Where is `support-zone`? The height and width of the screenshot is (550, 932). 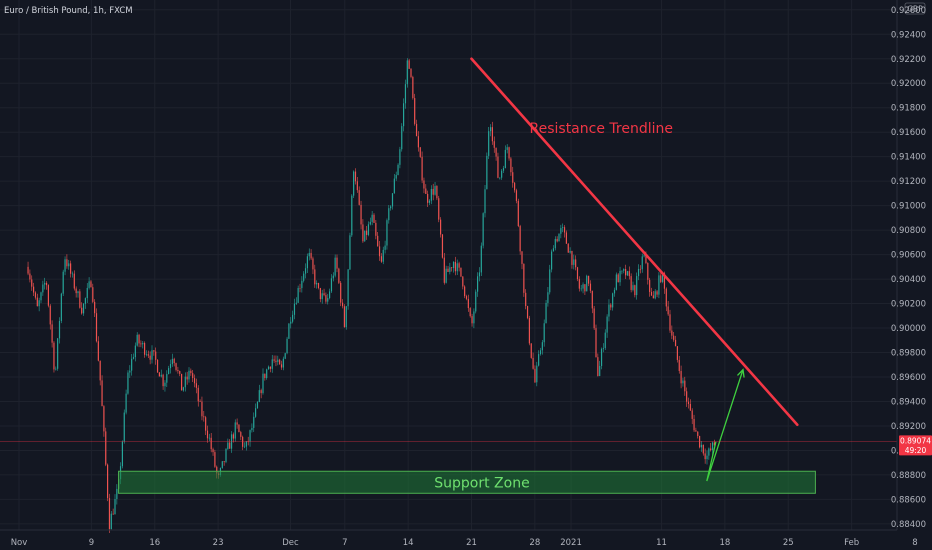
support-zone is located at coordinates (467, 482).